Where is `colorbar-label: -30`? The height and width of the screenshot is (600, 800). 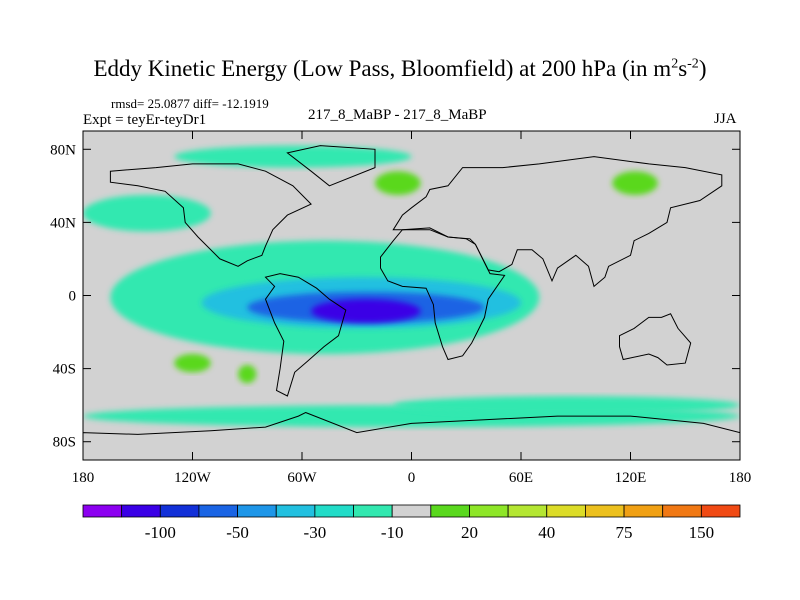 colorbar-label: -30 is located at coordinates (315, 532).